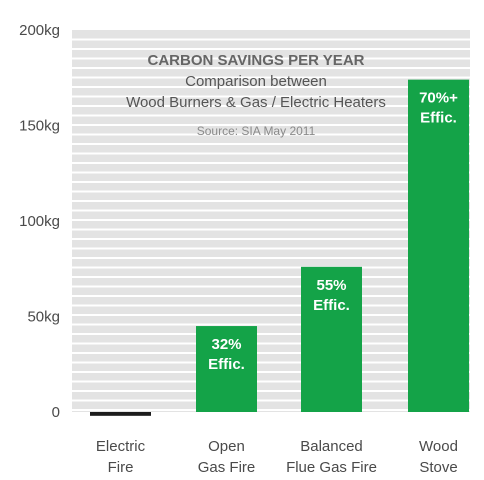 The image size is (484, 480). I want to click on chart-subtitle-line-1: Comparison between, so click(256, 81).